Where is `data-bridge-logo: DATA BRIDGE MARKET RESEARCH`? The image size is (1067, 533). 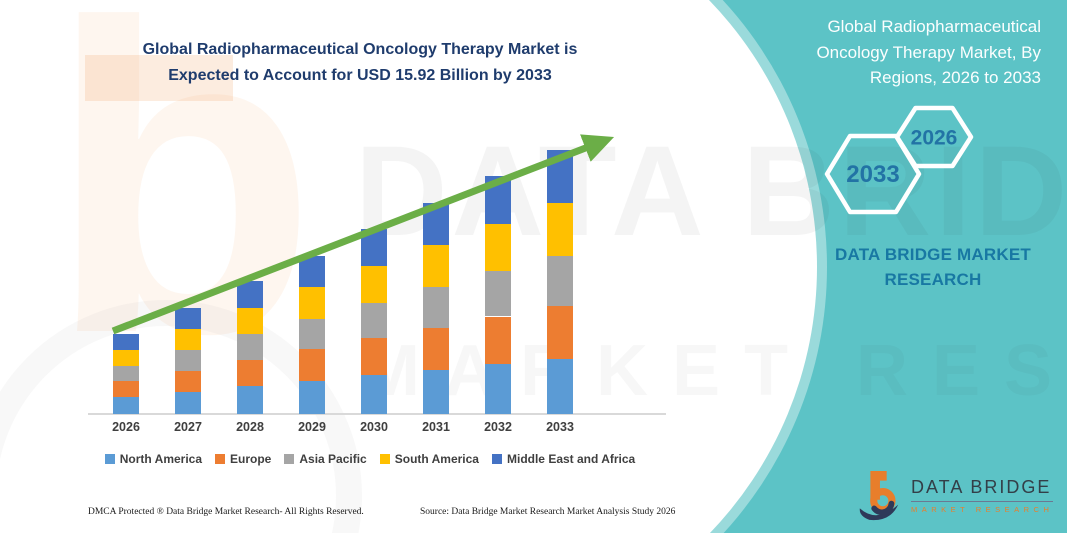 data-bridge-logo: DATA BRIDGE MARKET RESEARCH is located at coordinates (955, 495).